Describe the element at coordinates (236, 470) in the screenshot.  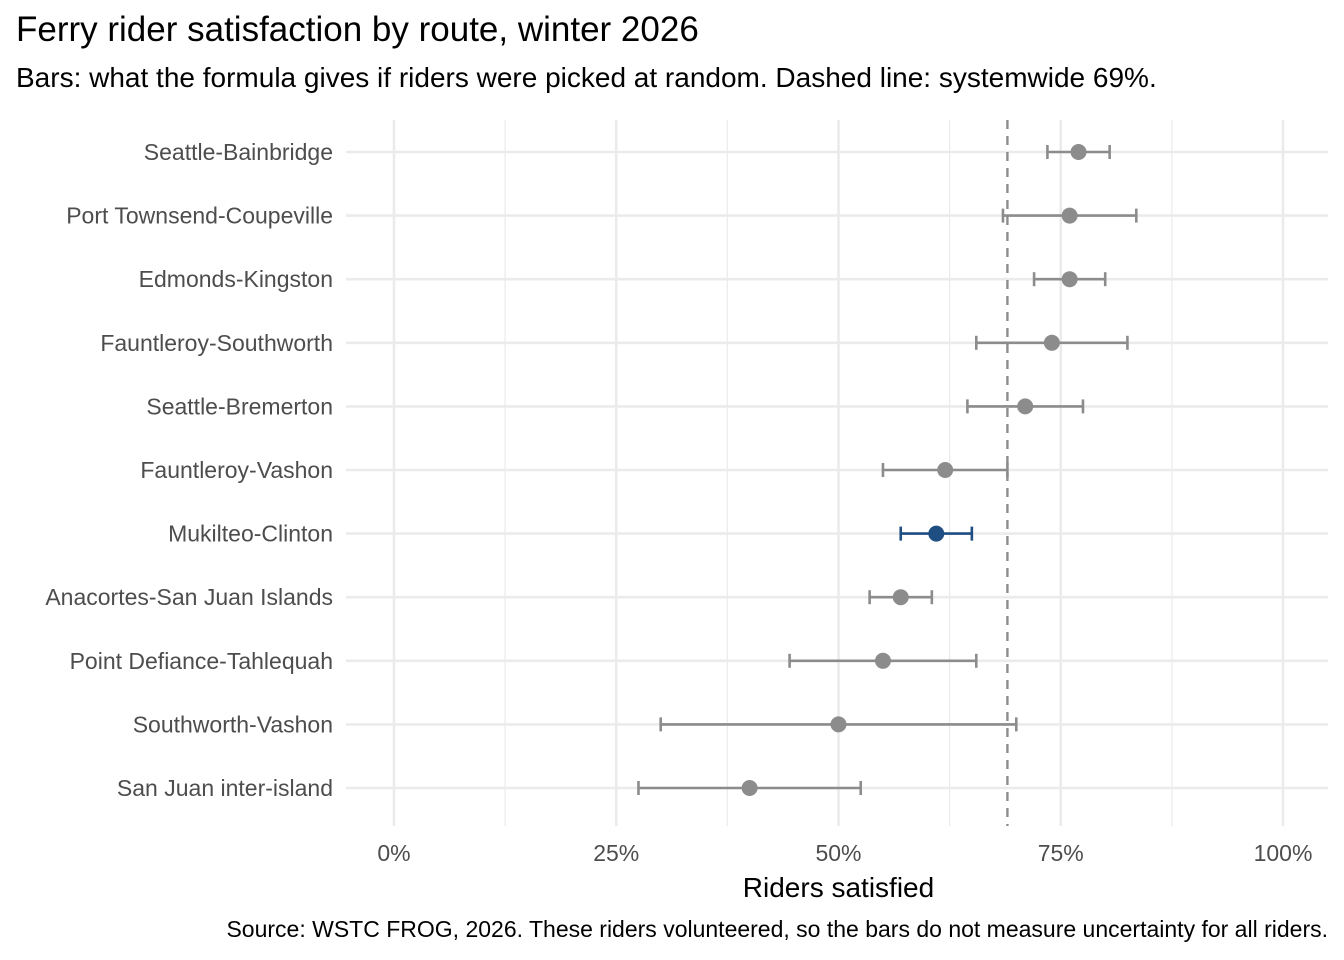
I see `route-label: Fauntleroy-Vashon` at that location.